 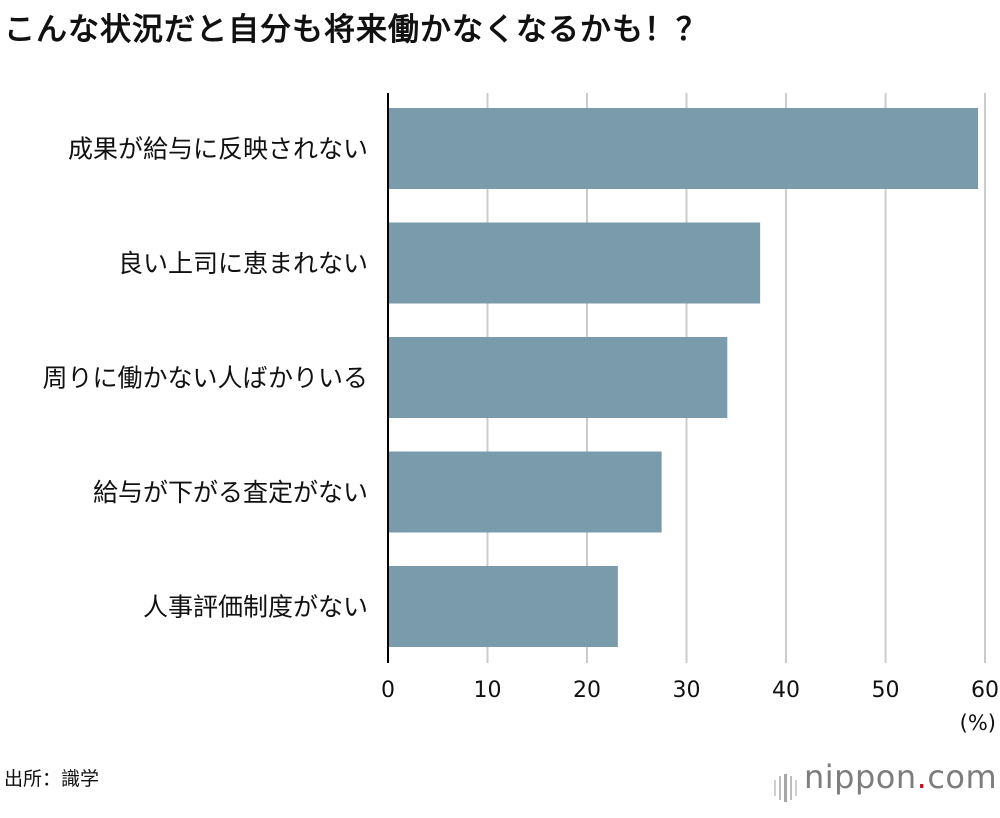 I want to click on category-label: 良い上司に恵まれない, so click(x=243, y=263).